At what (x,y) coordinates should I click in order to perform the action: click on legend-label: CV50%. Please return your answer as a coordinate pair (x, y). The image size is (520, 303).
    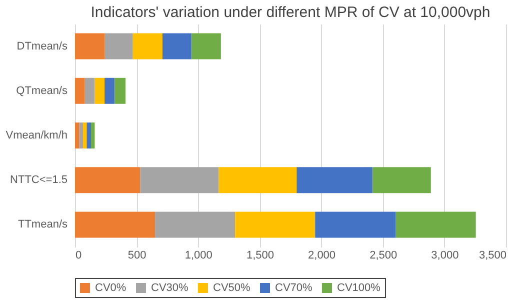
    Looking at the image, I should click on (232, 288).